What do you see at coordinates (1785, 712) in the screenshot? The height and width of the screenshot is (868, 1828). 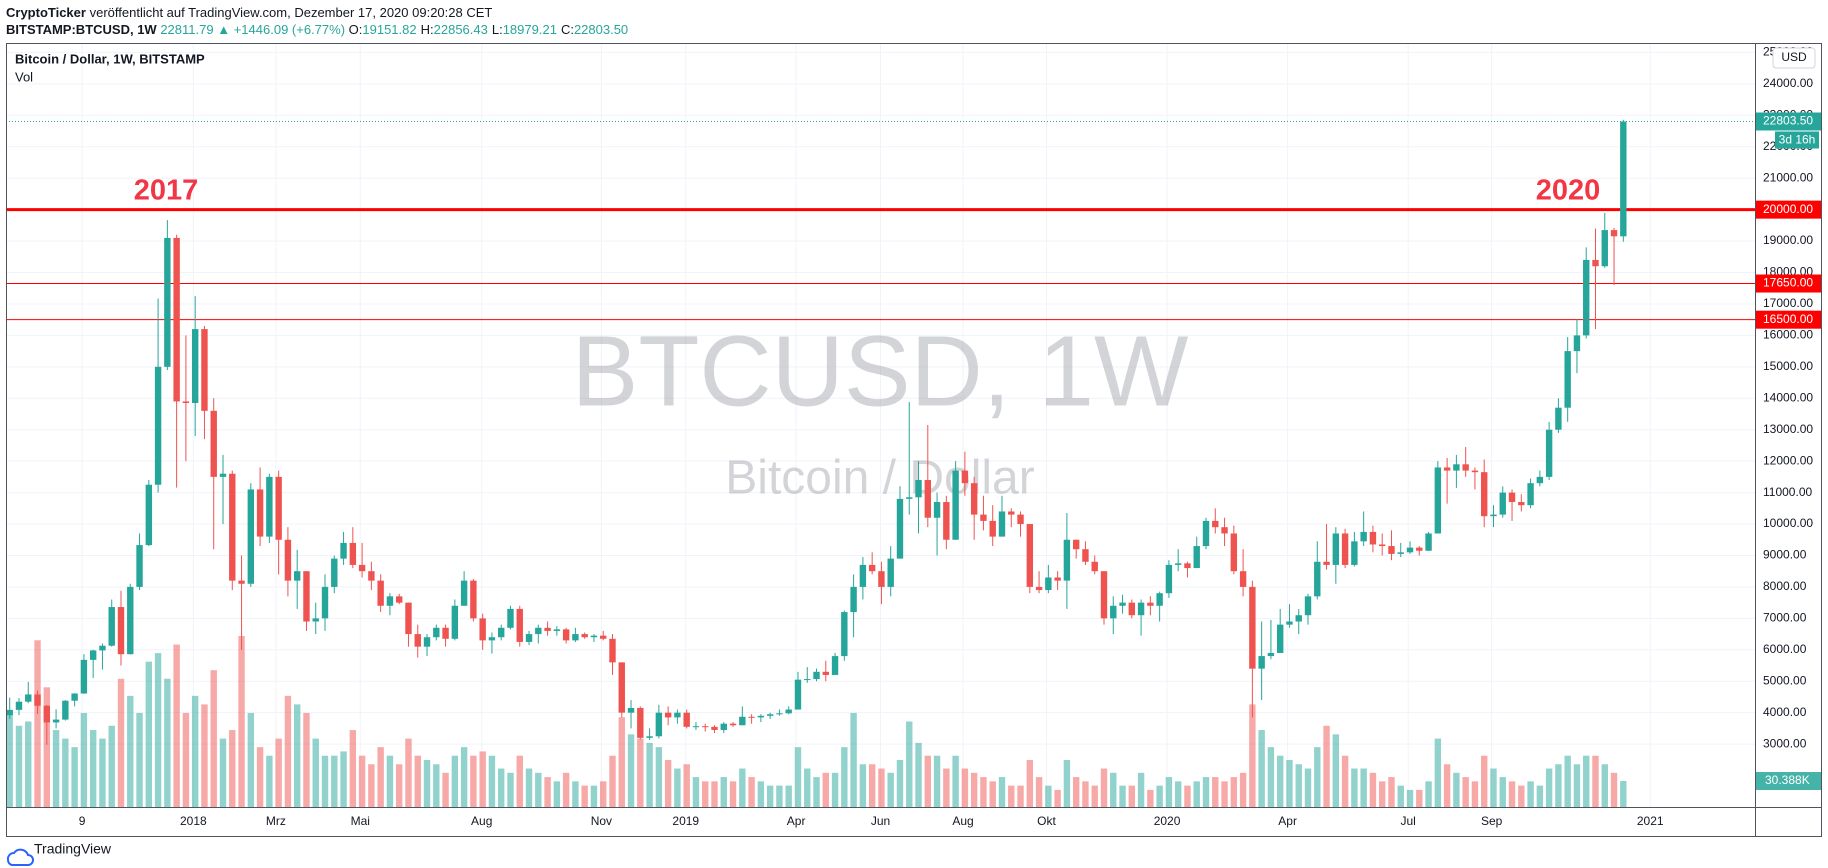 I see `y-tick-label: 4000.00` at bounding box center [1785, 712].